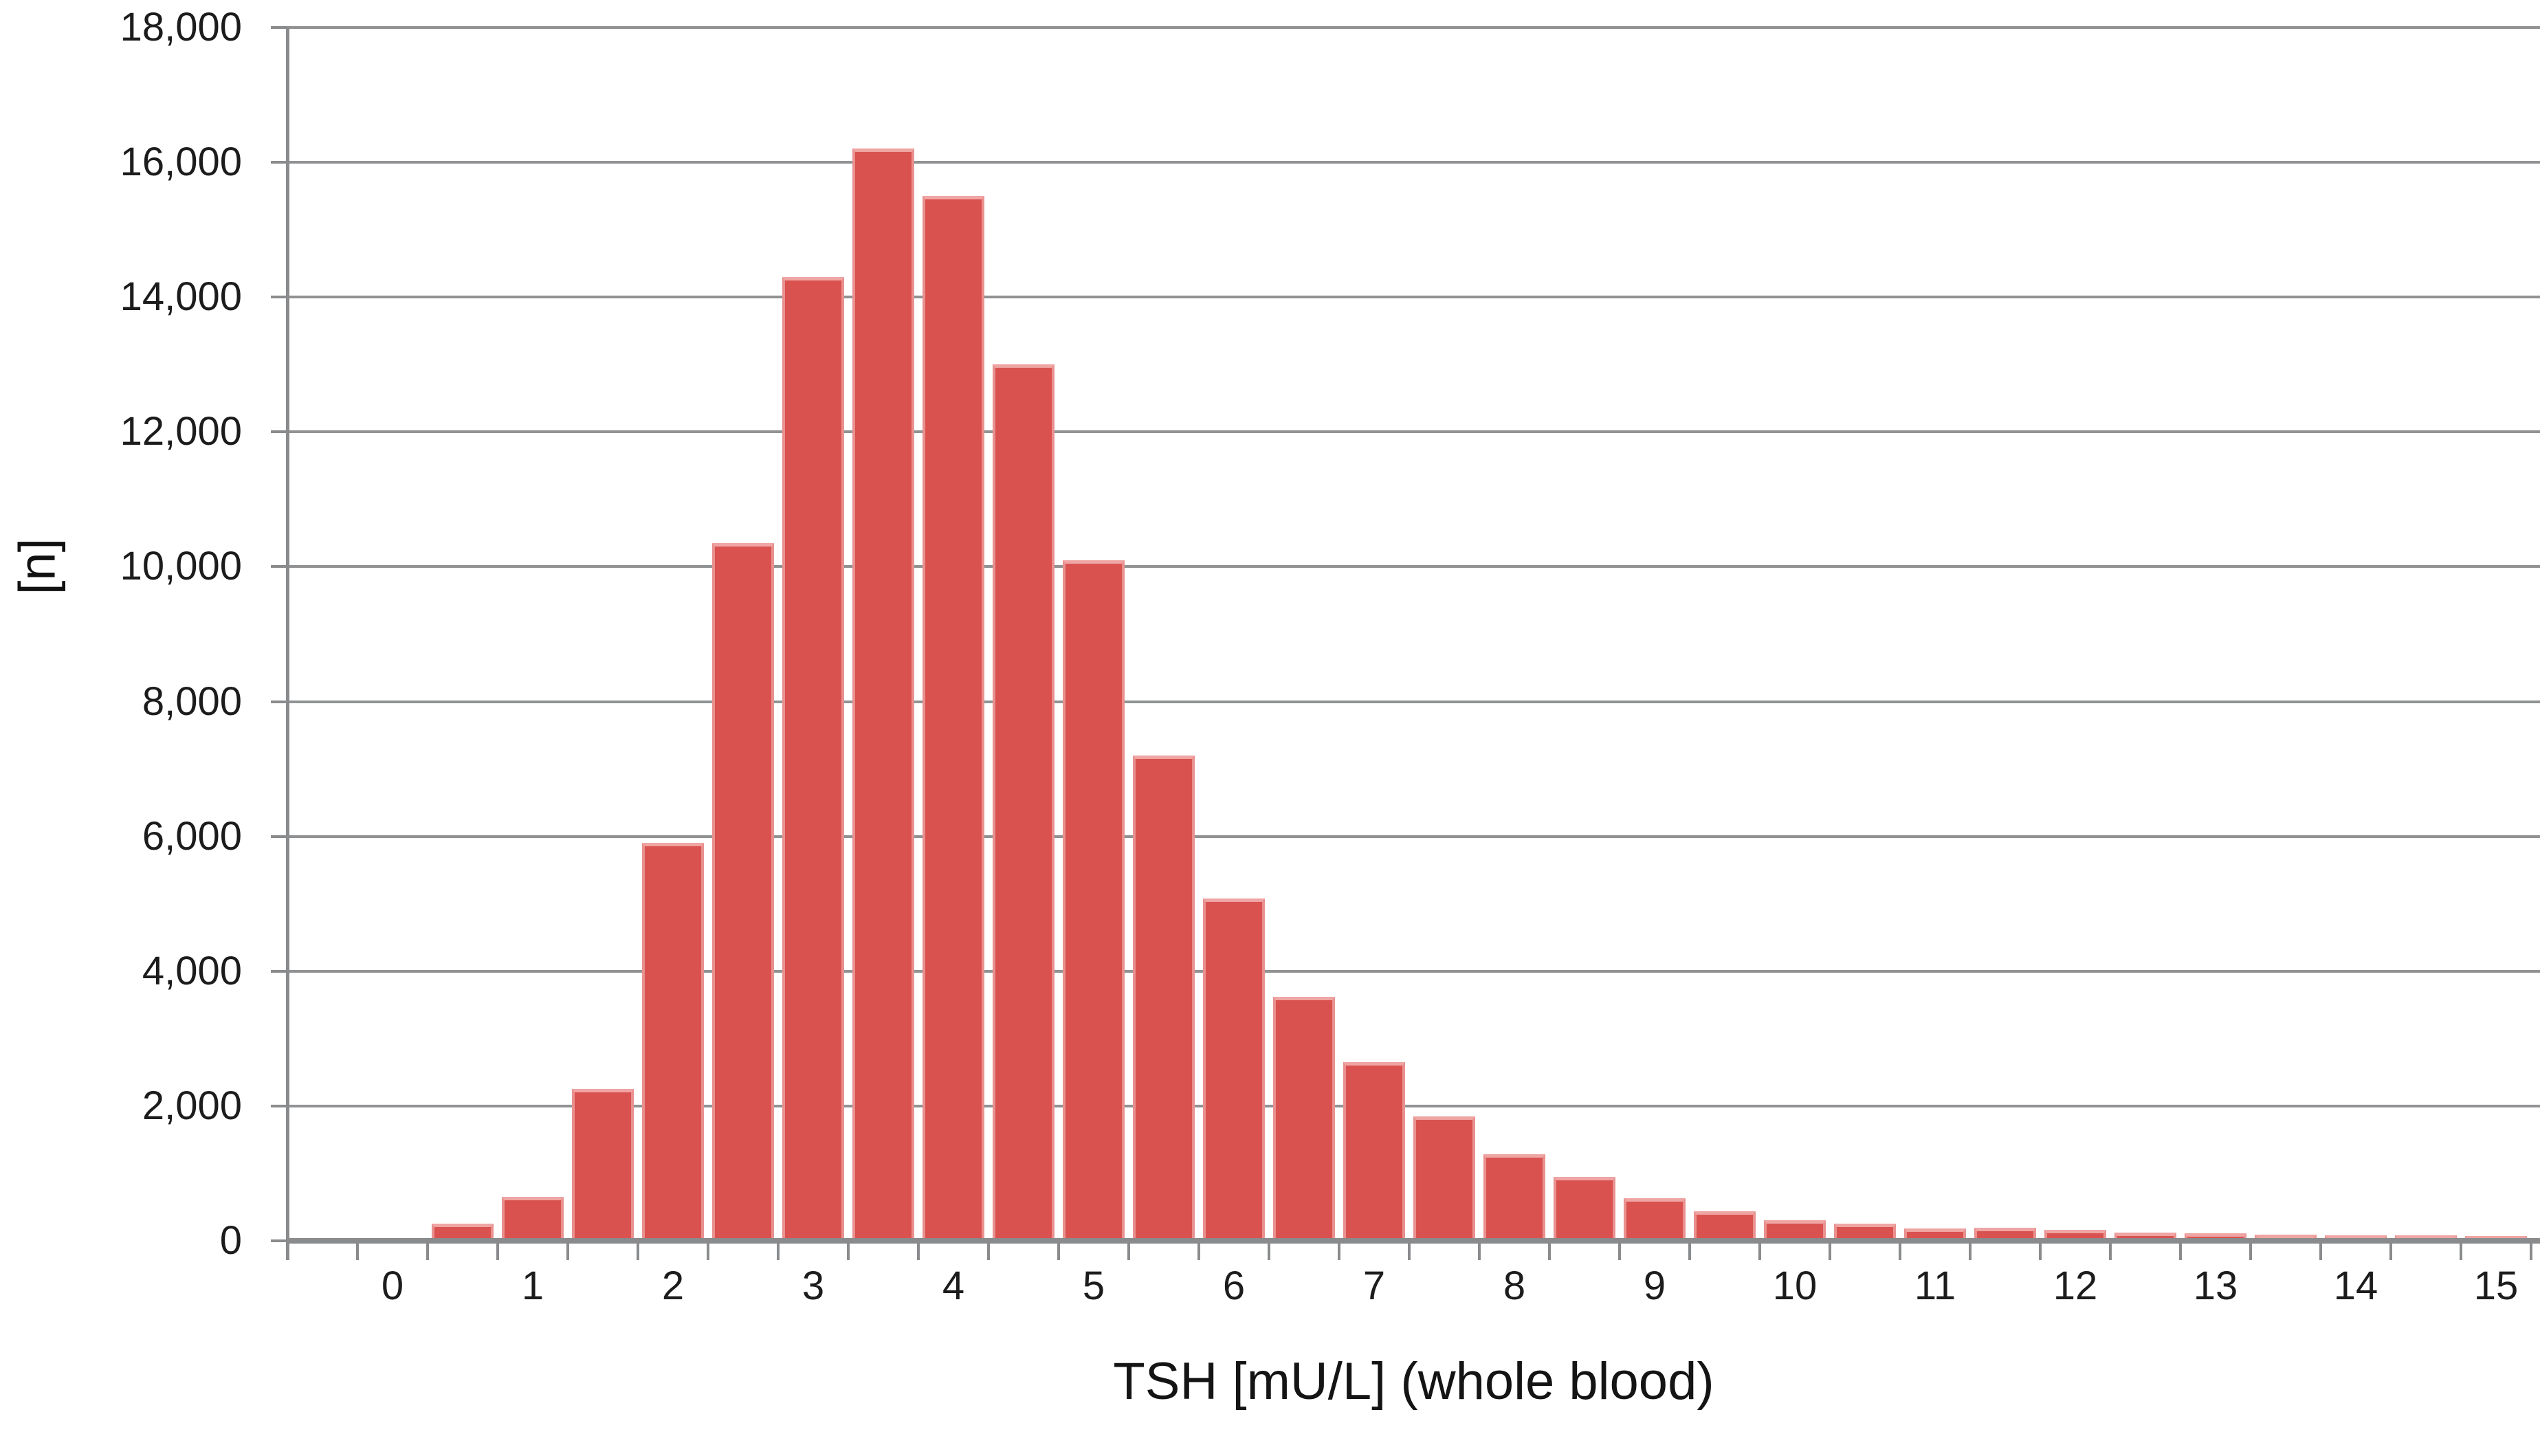 Image resolution: width=2540 pixels, height=1456 pixels. I want to click on x-tick-label: 12, so click(2075, 1286).